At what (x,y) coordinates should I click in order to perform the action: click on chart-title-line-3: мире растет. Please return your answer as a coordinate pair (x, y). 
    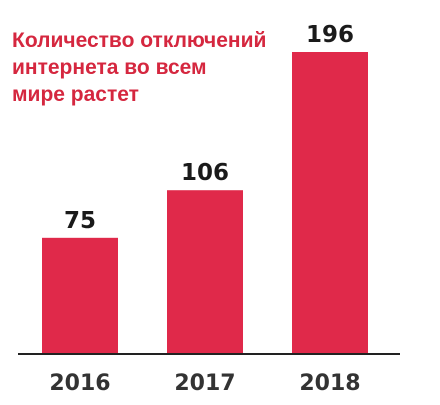
    Looking at the image, I should click on (75, 94).